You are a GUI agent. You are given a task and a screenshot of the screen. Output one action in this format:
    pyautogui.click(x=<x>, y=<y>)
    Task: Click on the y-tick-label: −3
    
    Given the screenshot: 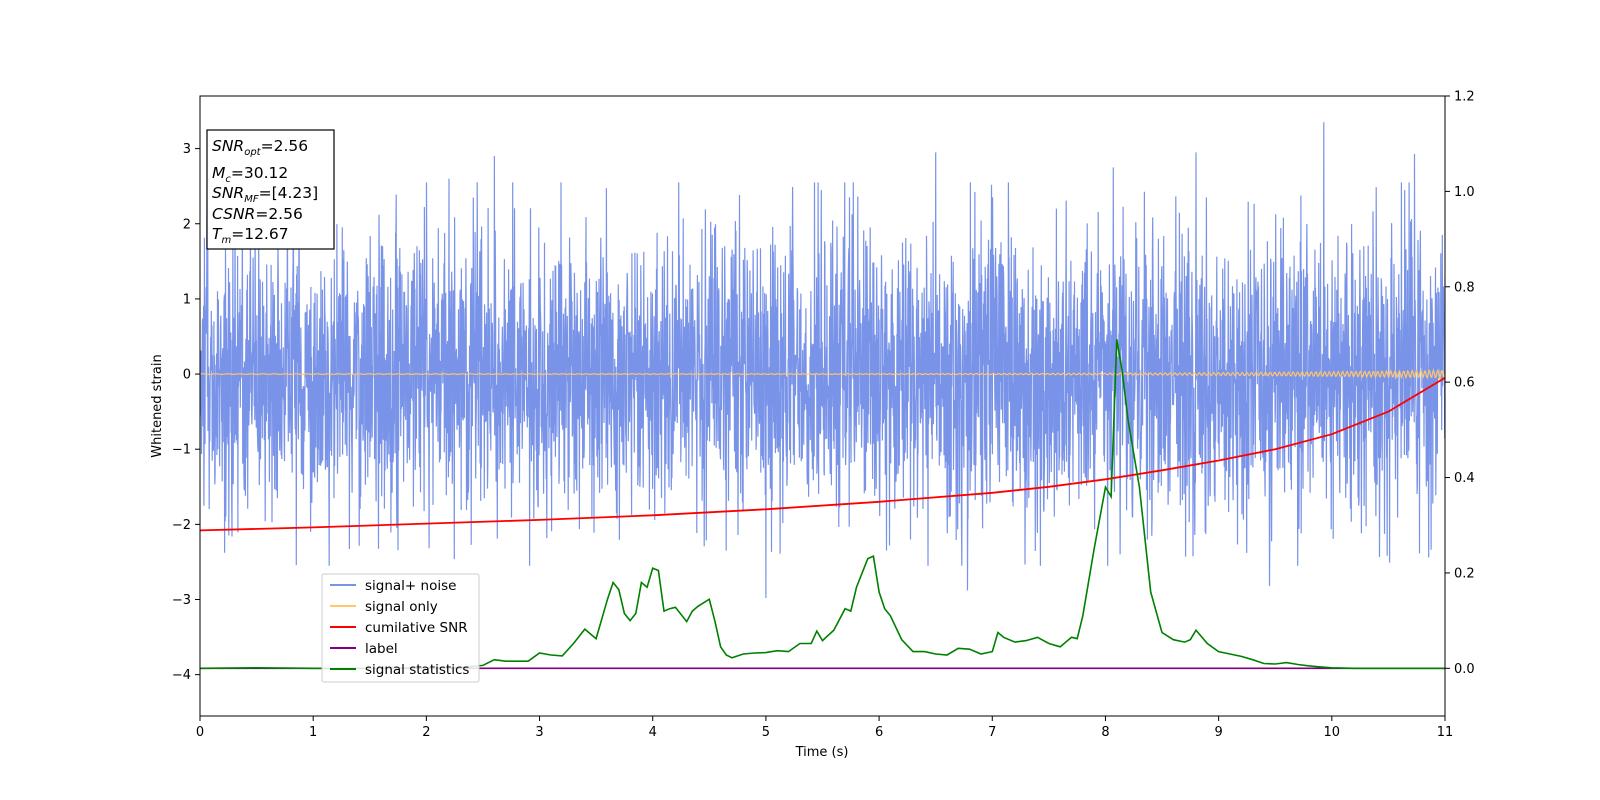 What is the action you would take?
    pyautogui.click(x=181, y=600)
    